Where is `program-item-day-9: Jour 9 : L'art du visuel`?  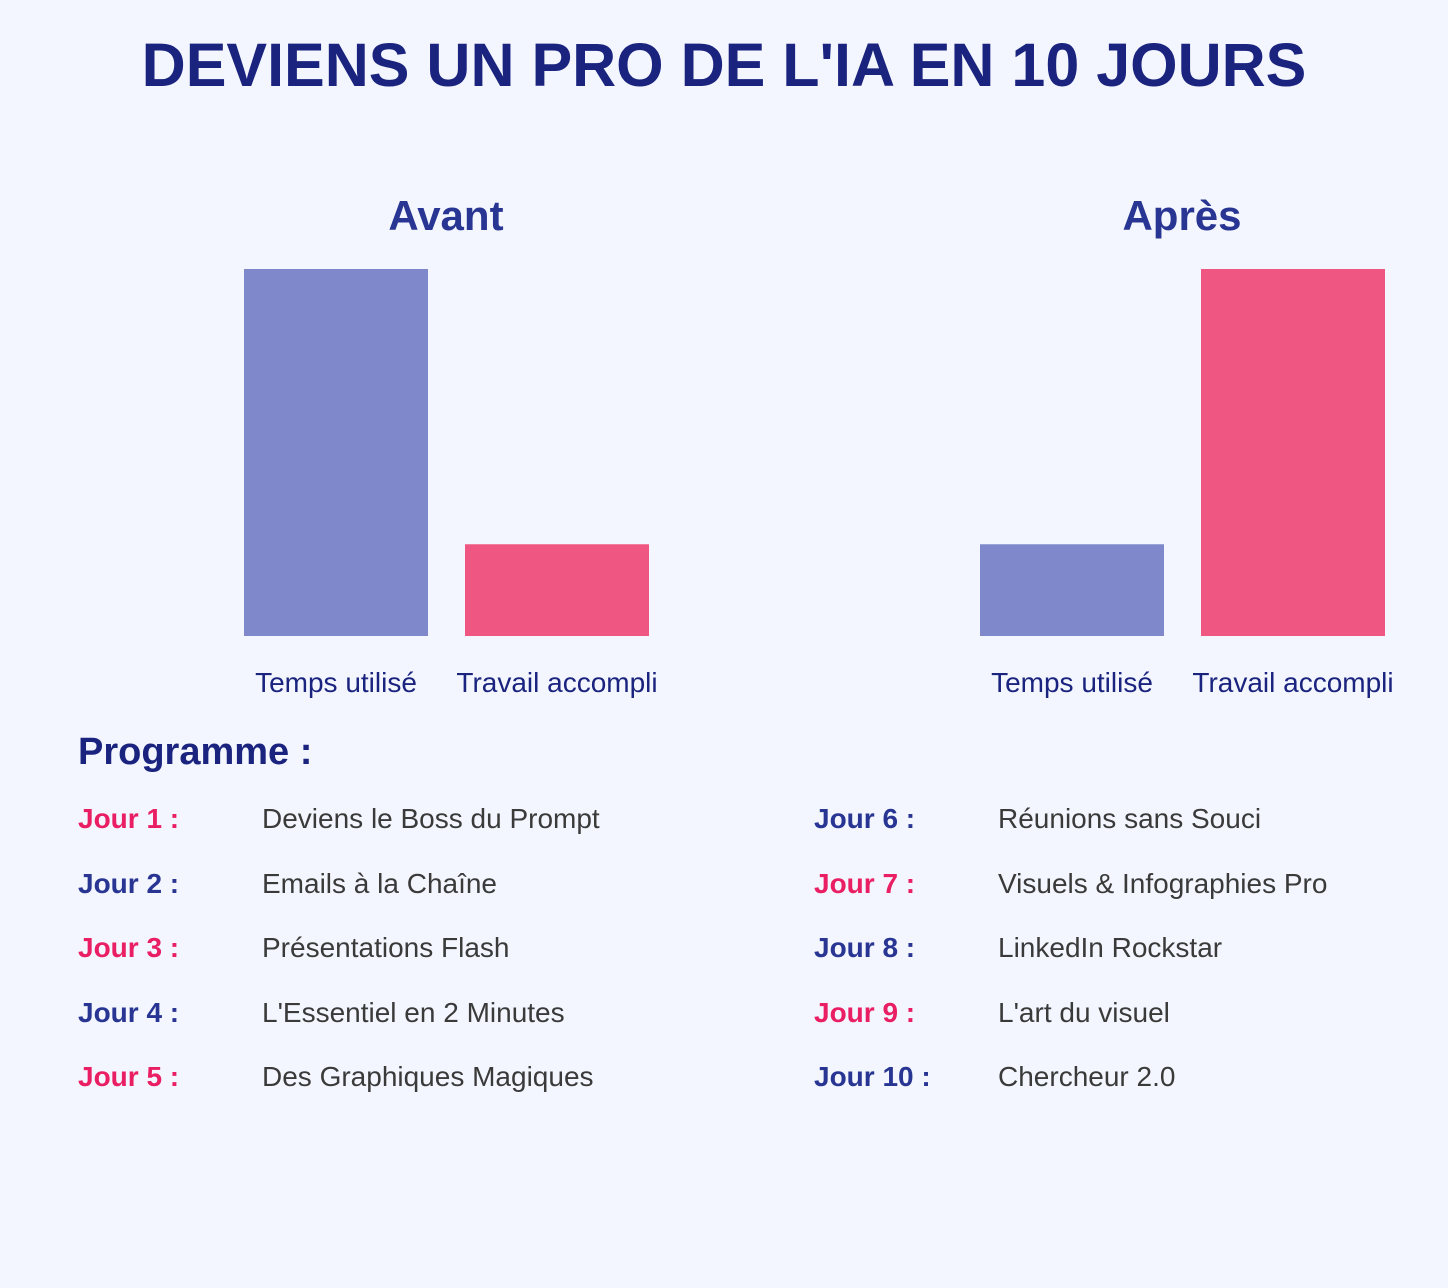 program-item-day-9: Jour 9 : L'art du visuel is located at coordinates (1131, 1026).